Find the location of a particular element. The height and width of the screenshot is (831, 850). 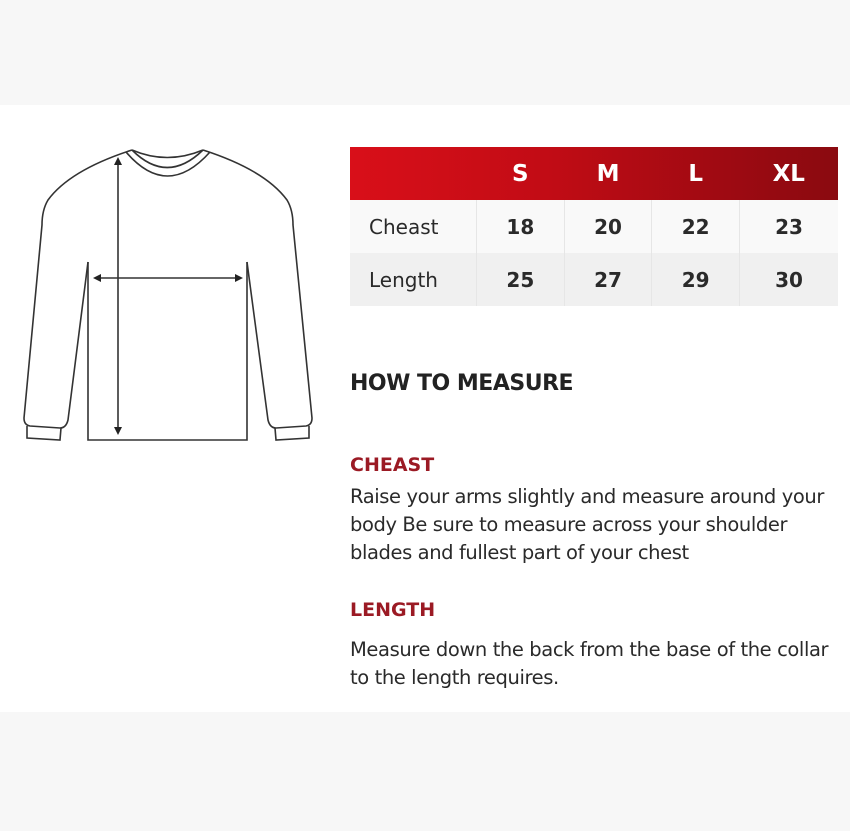

table-row: Cheast 18 20 22 23 is located at coordinates (594, 226).